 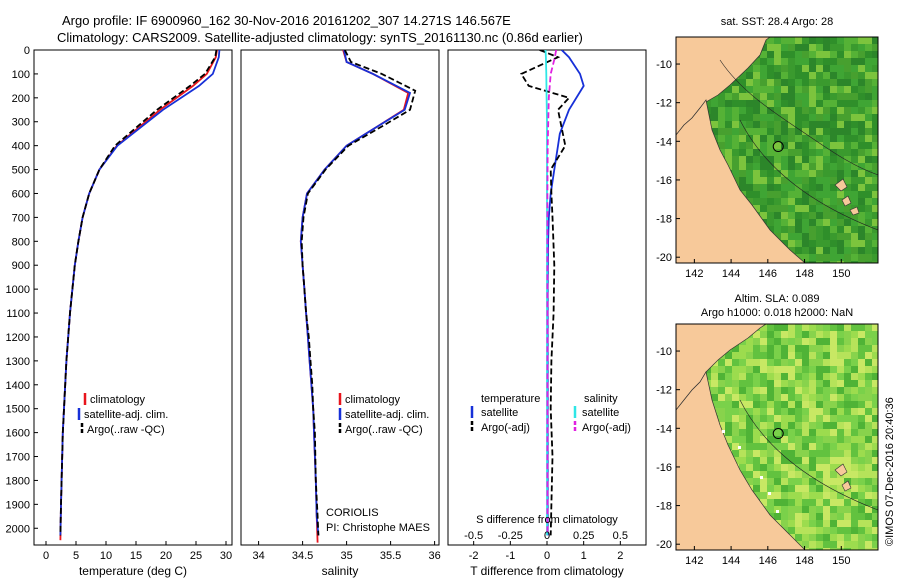 I want to click on y-tick-label: 600, so click(x=21, y=194).